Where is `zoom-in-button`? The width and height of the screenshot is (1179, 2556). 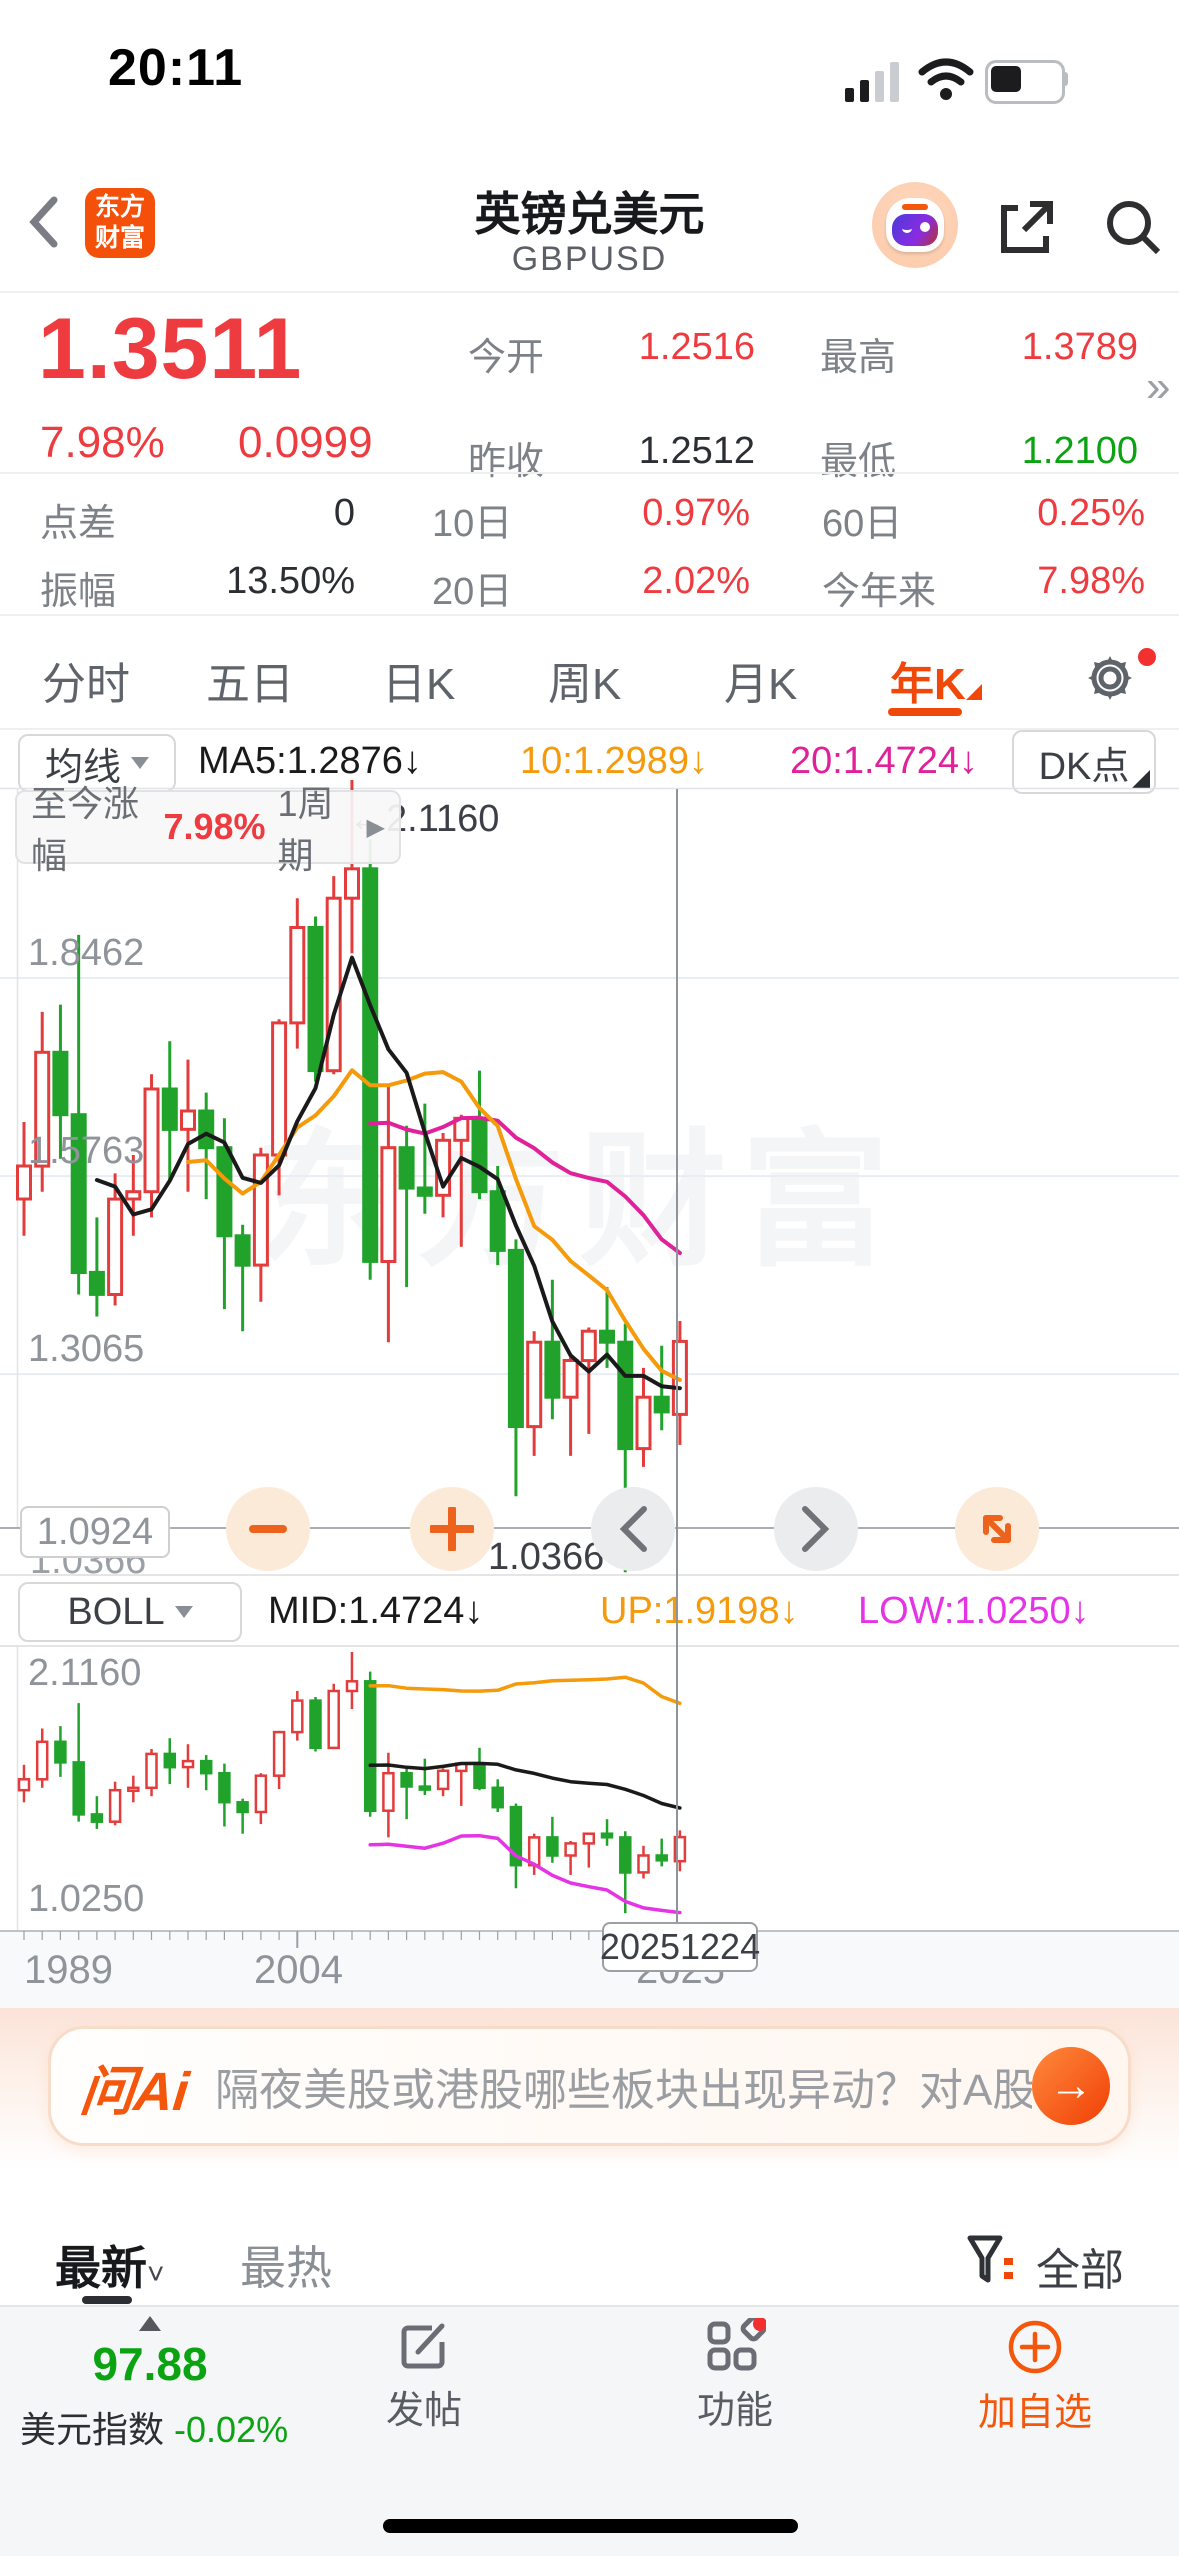 zoom-in-button is located at coordinates (452, 1529).